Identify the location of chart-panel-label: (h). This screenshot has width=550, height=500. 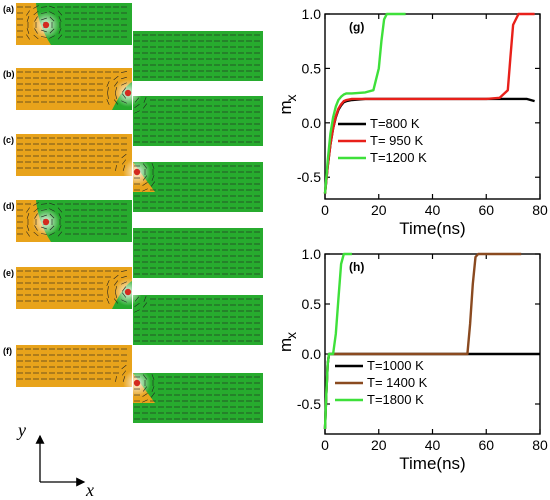
(356, 267).